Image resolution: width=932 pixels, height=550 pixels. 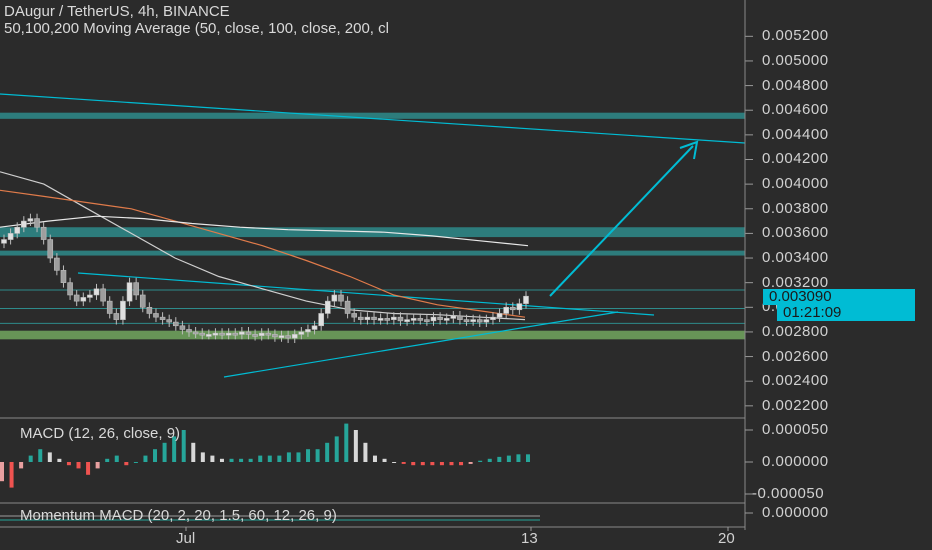 I want to click on last-price-badge: 0.003090, so click(x=839, y=297).